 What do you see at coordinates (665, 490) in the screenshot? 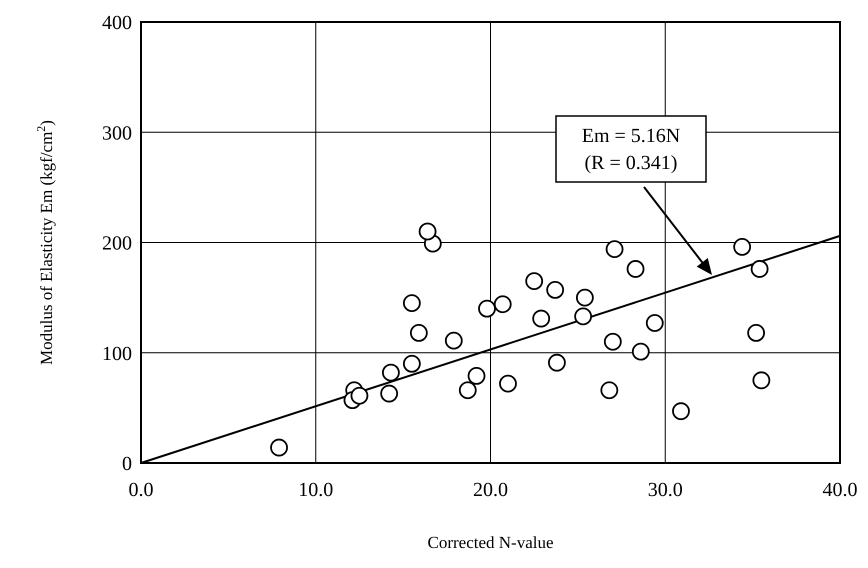
I see `x-tick-label: 30.0` at bounding box center [665, 490].